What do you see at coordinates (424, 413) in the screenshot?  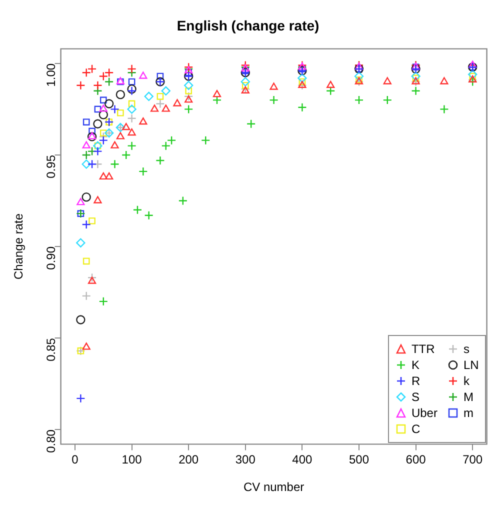 I see `legend-label: Uber` at bounding box center [424, 413].